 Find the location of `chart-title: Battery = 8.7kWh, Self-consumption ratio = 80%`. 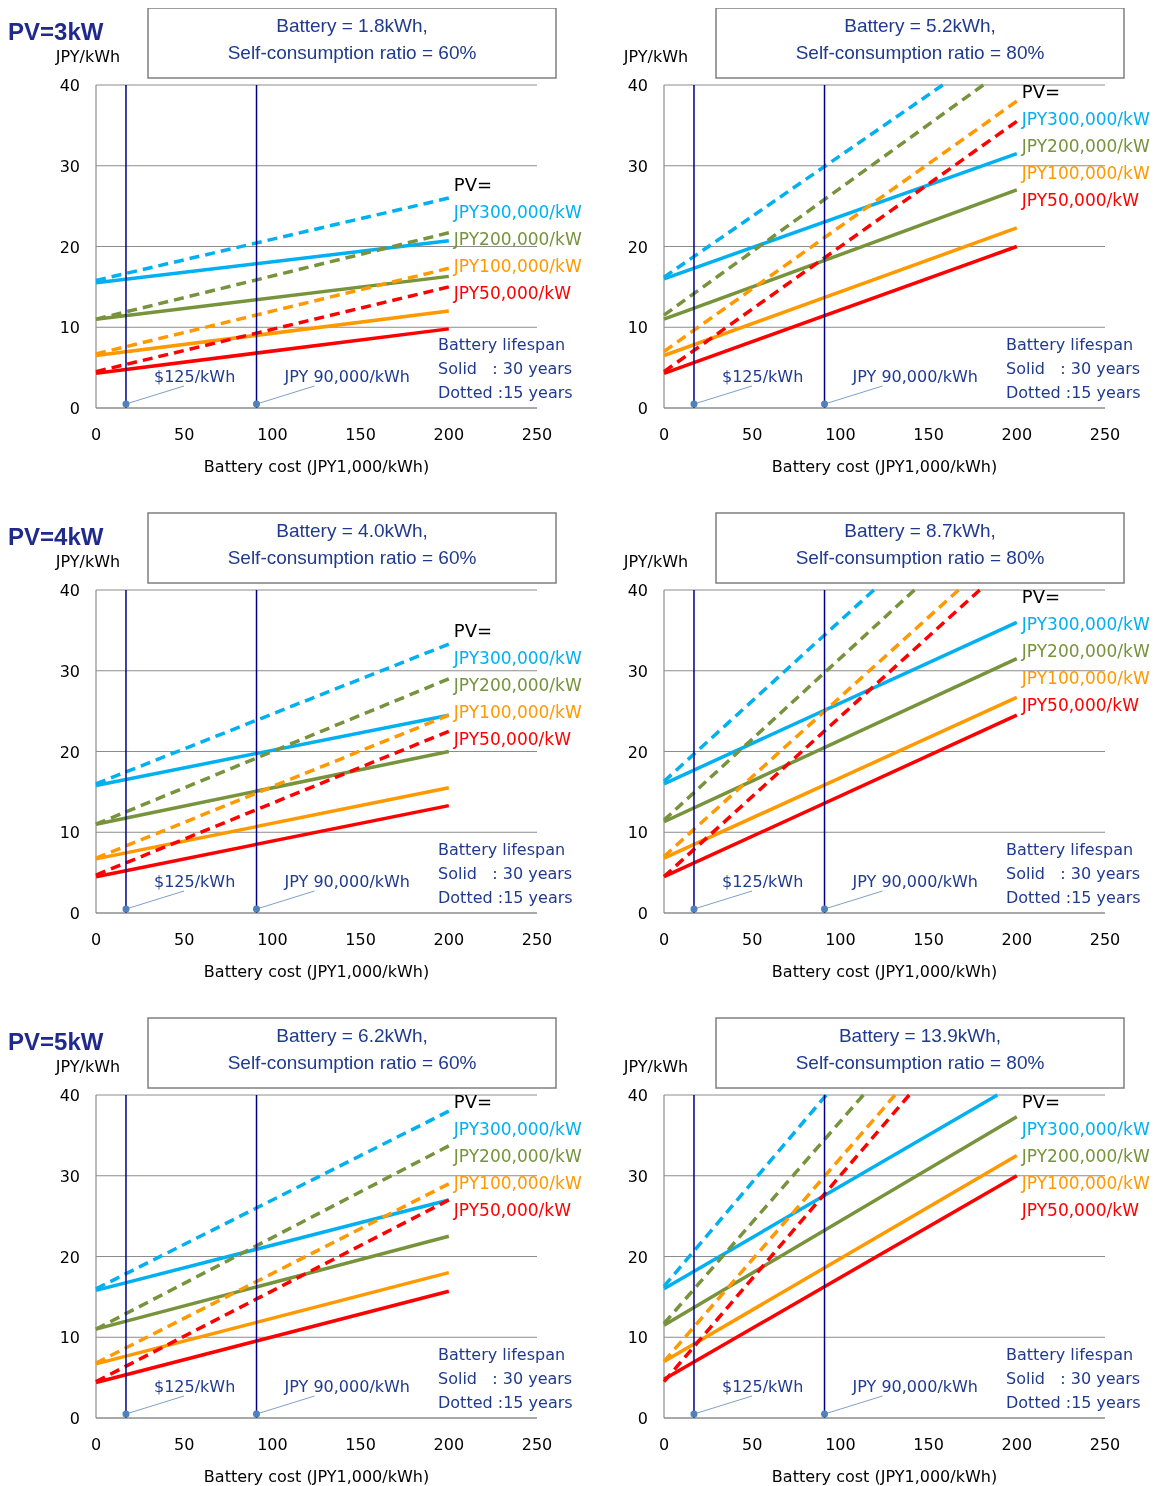

chart-title: Battery = 8.7kWh, Self-consumption ratio = 80% is located at coordinates (920, 544).